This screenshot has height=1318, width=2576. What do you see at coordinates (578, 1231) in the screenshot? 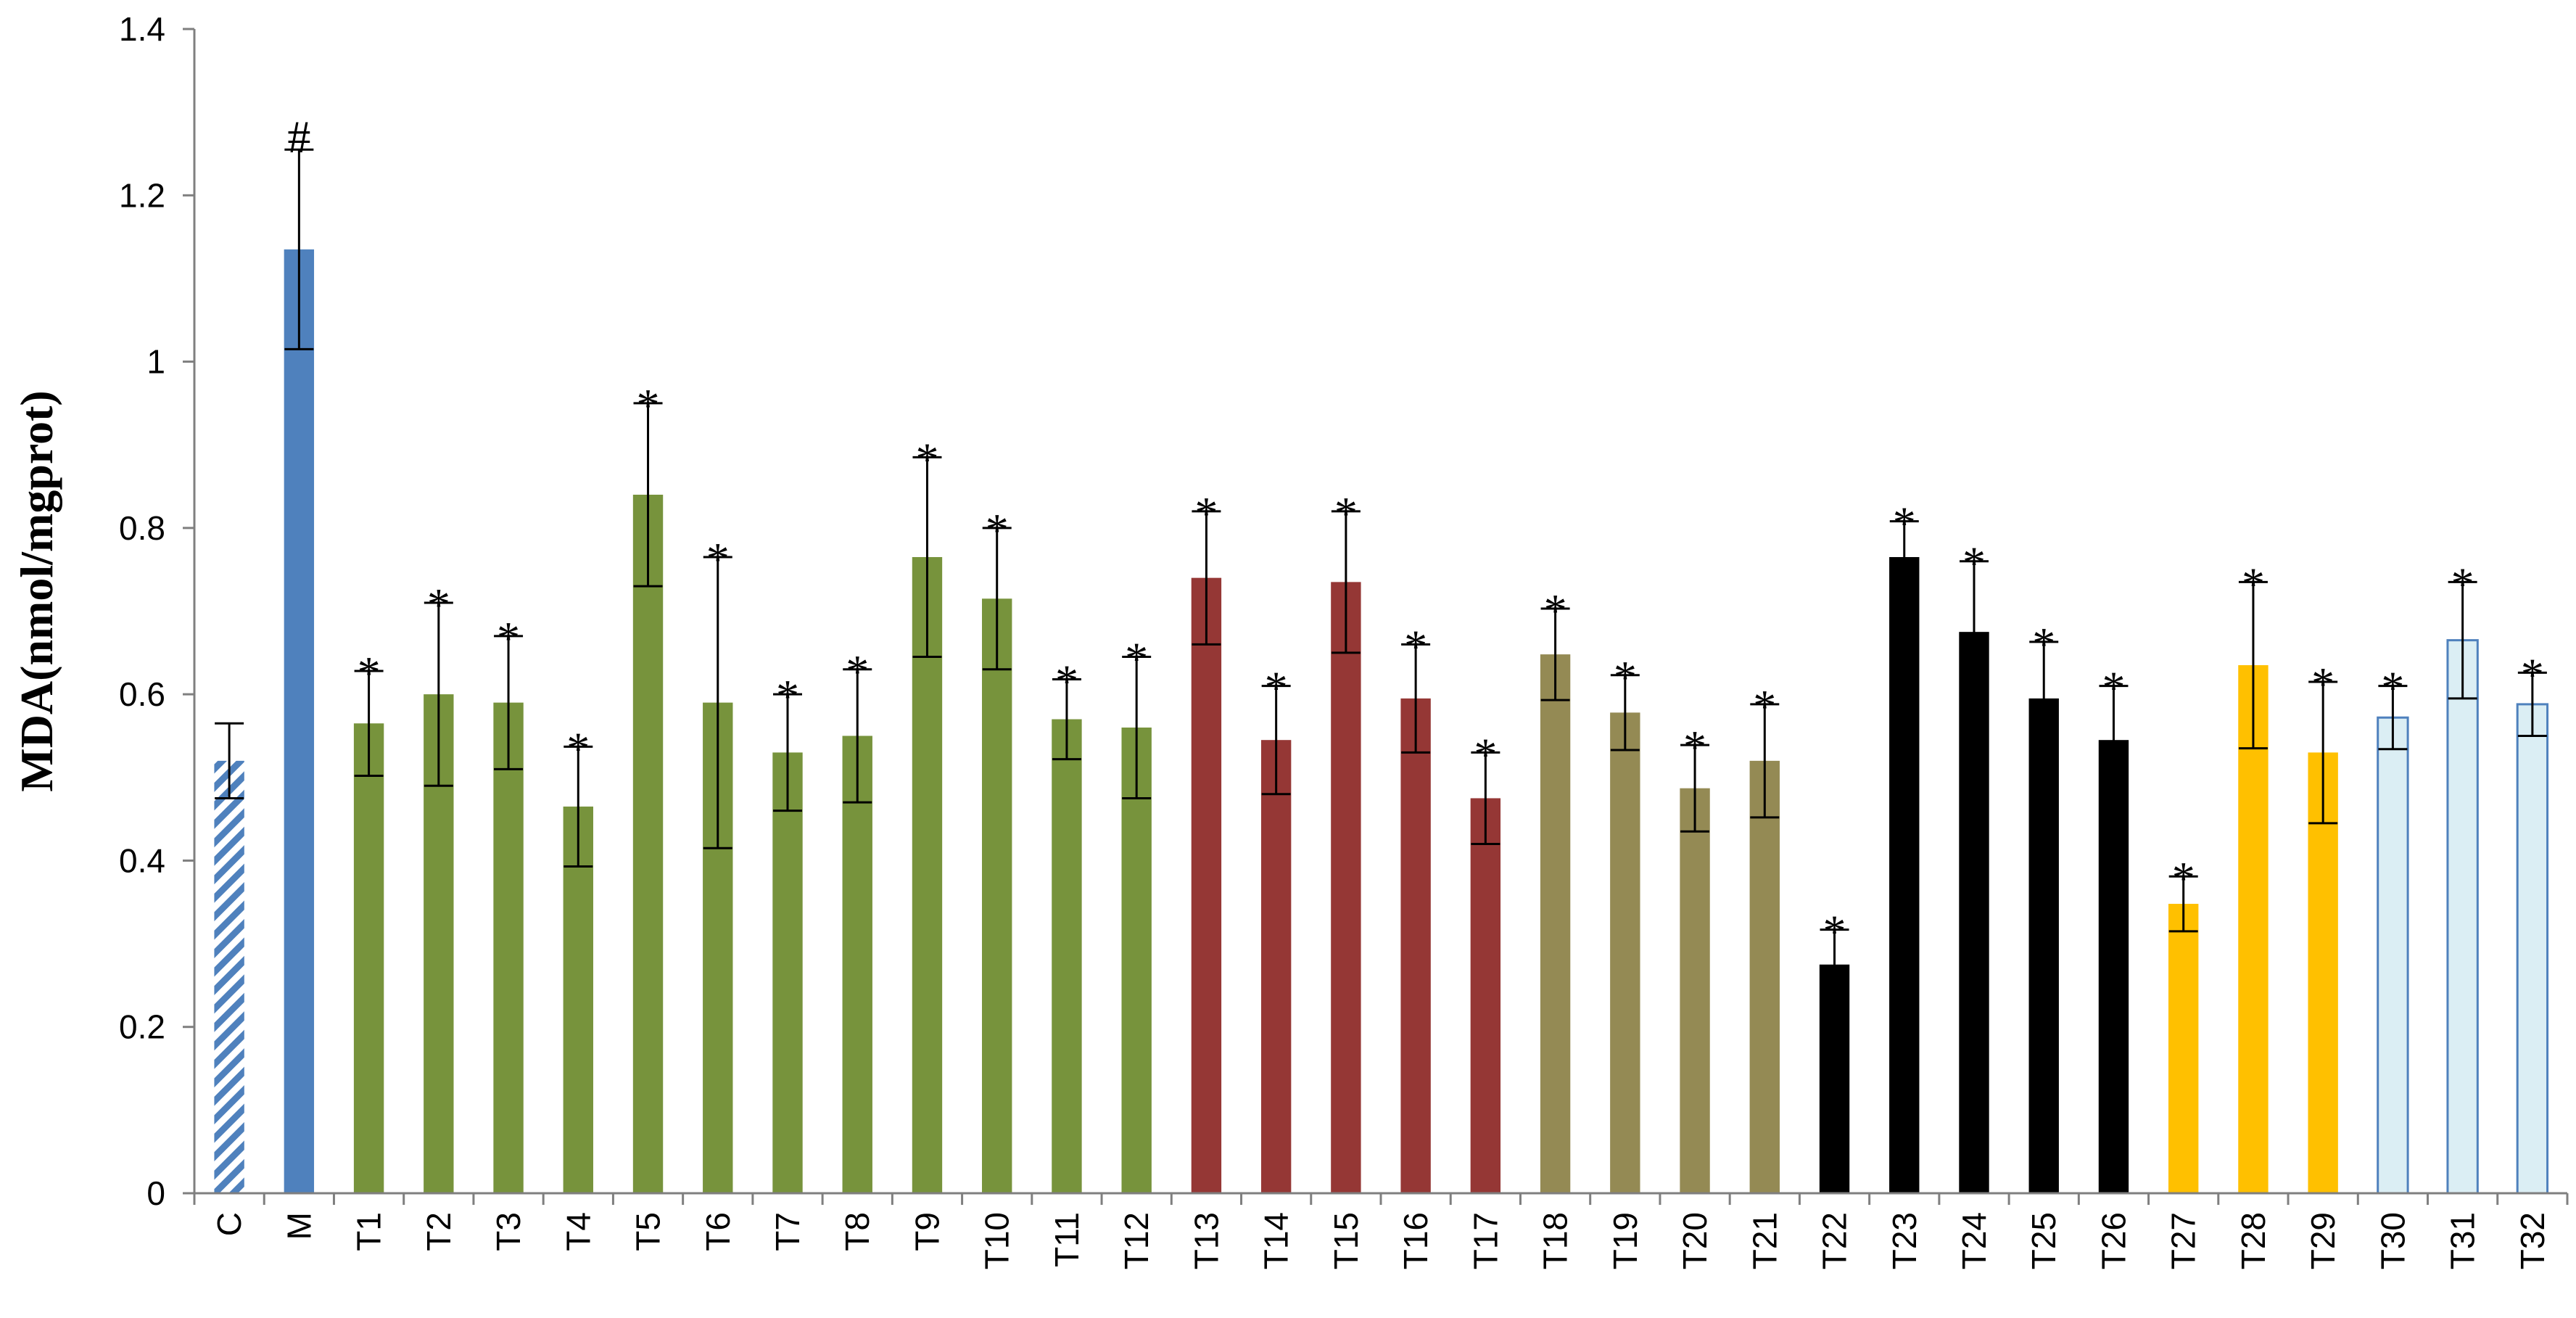
I see `x-tick-label: T4` at bounding box center [578, 1231].